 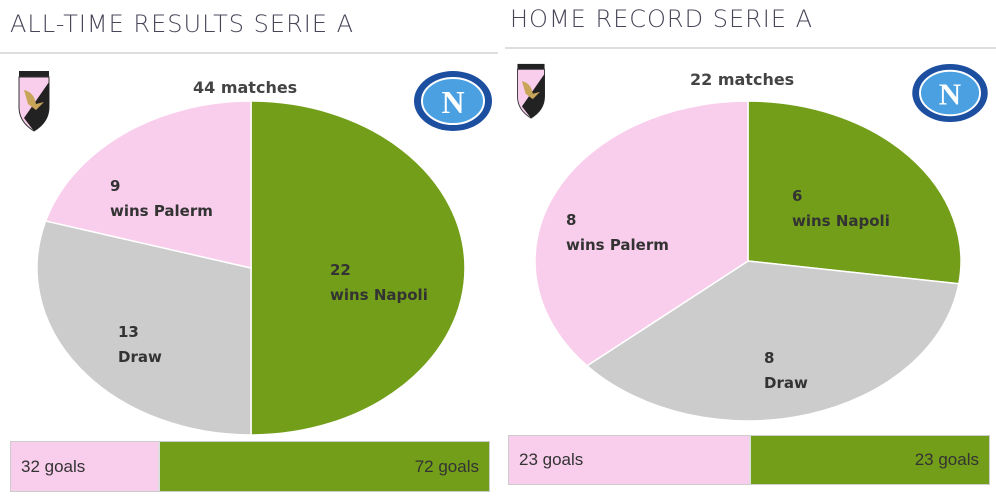 What do you see at coordinates (323, 466) in the screenshot?
I see `goals-napoli-alltime: 72 goals` at bounding box center [323, 466].